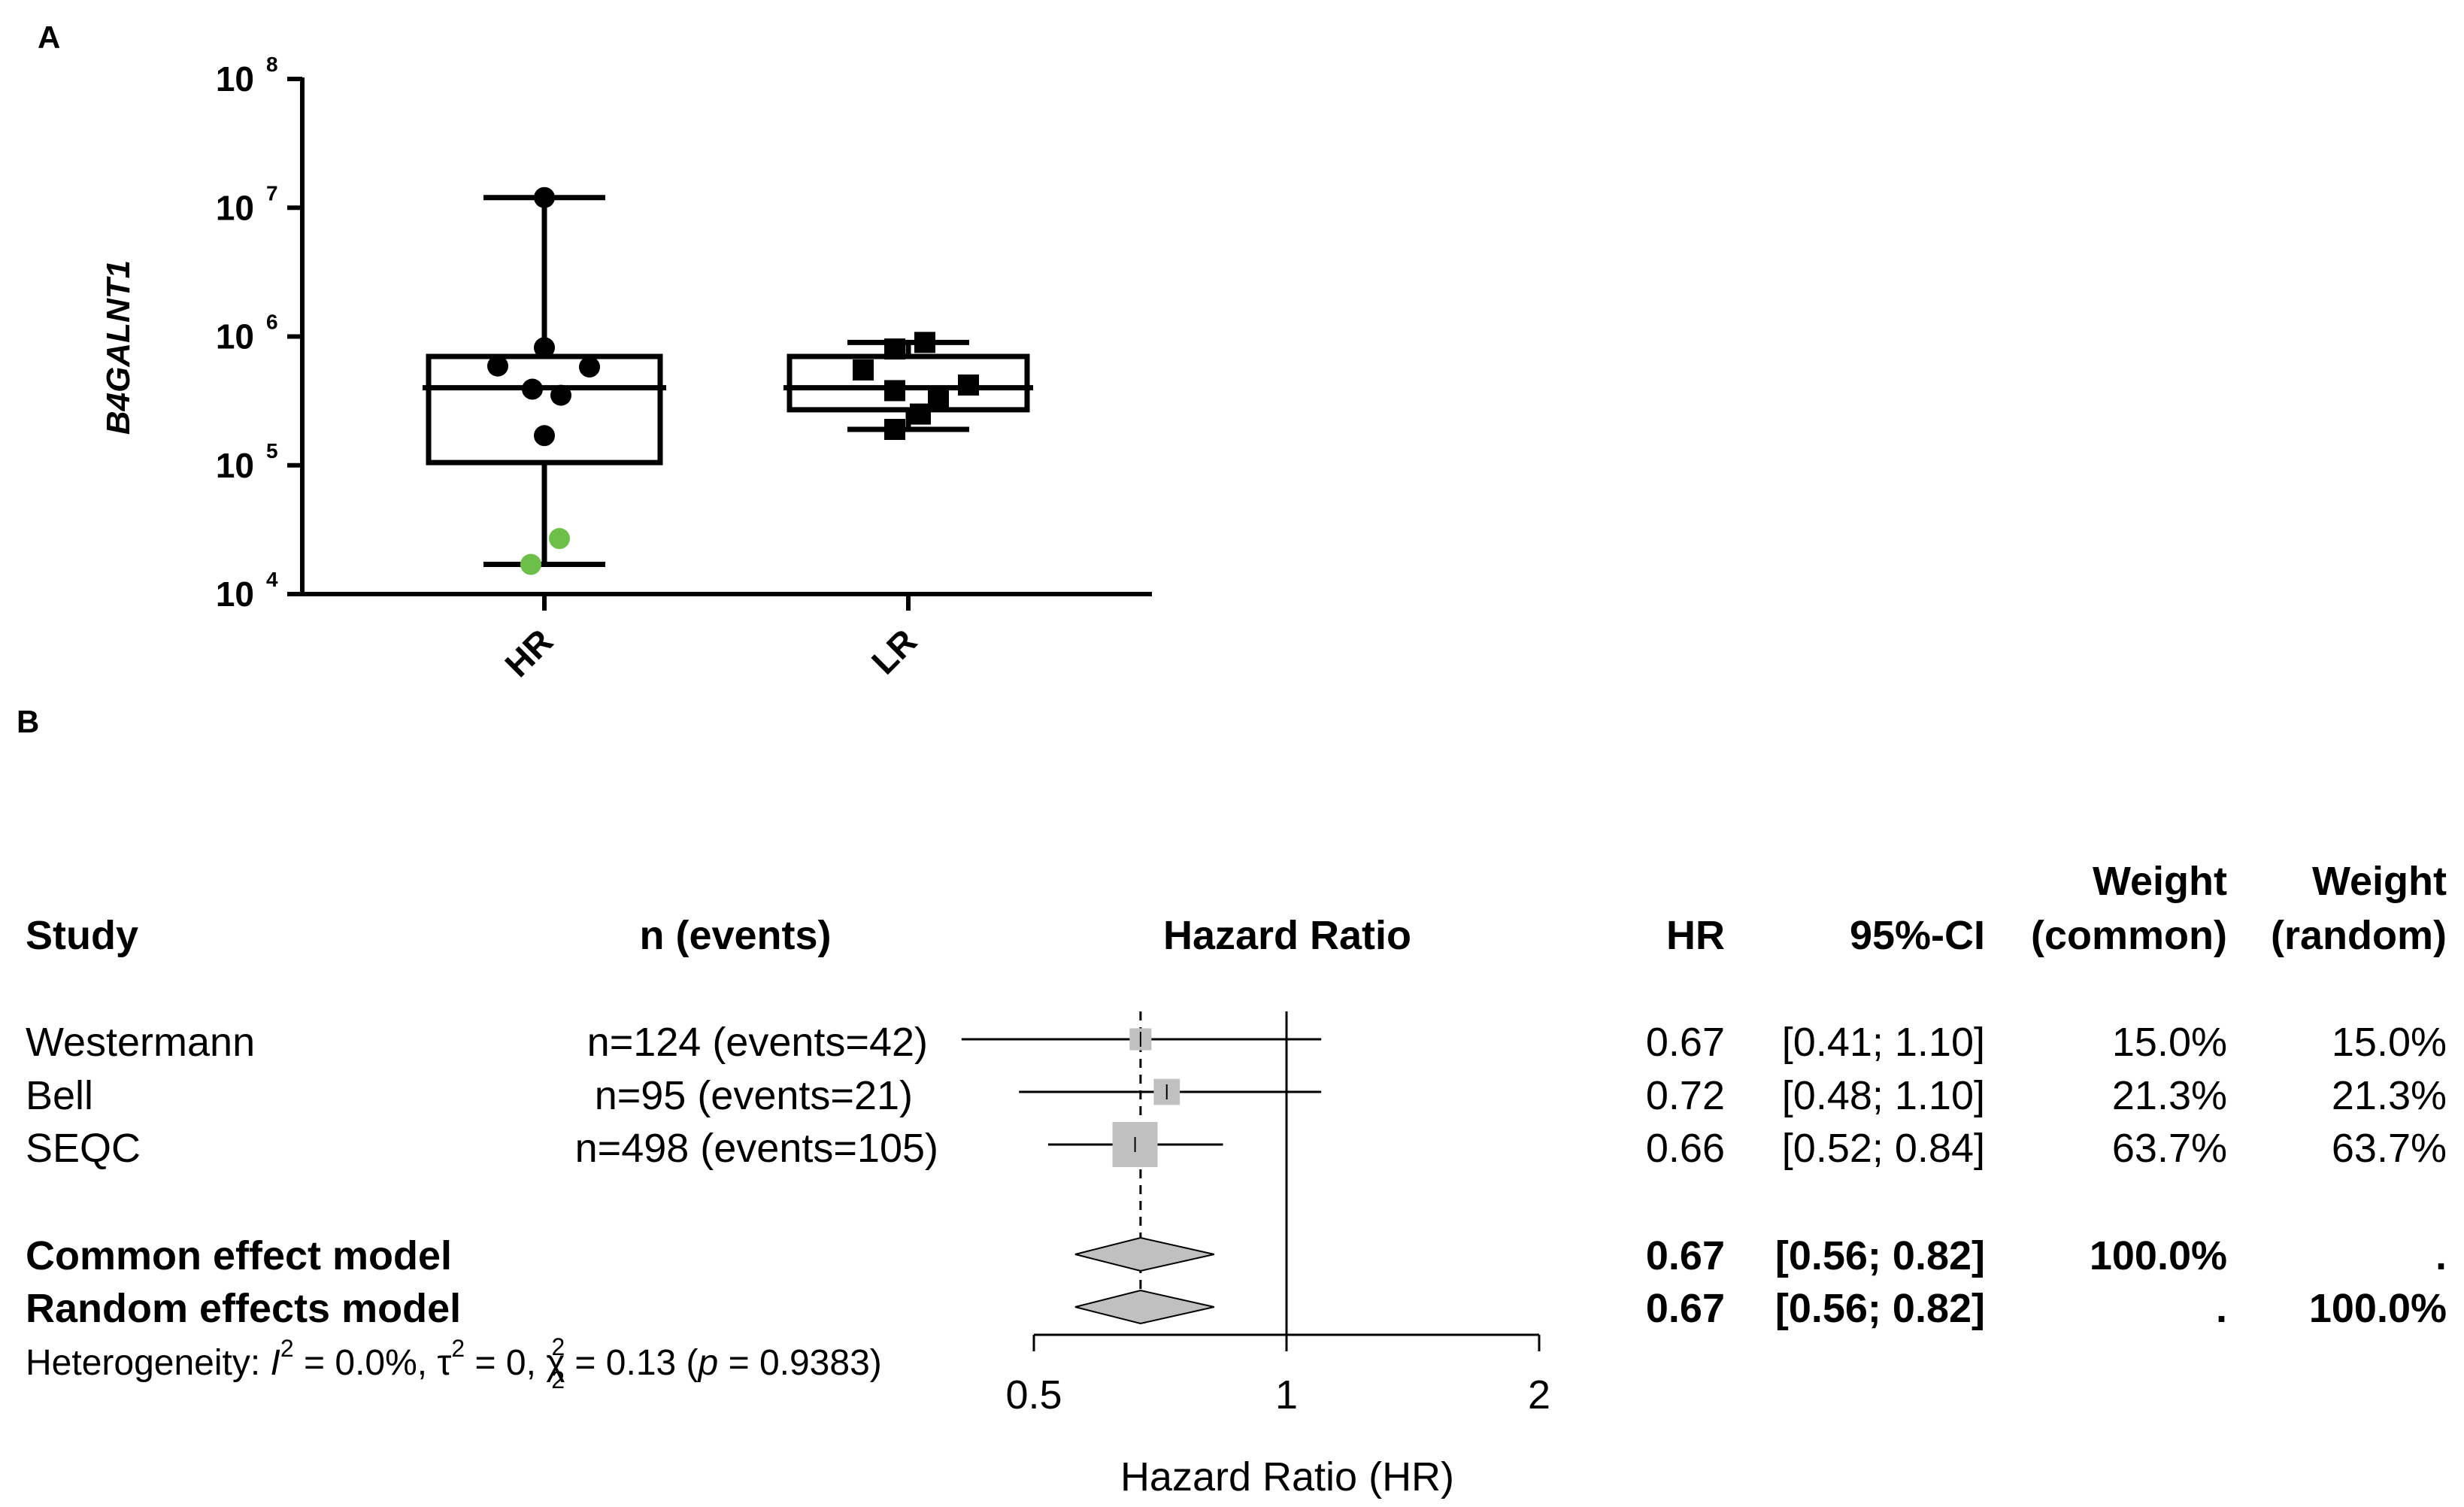  Describe the element at coordinates (1287, 1477) in the screenshot. I see `x-axis-label: Hazard Ratio (HR)` at that location.